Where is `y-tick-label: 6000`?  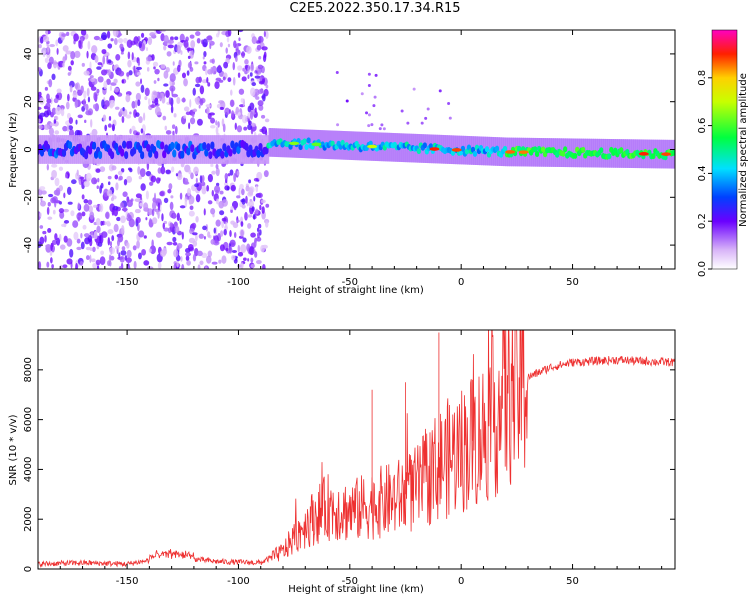 y-tick-label: 6000 is located at coordinates (28, 419).